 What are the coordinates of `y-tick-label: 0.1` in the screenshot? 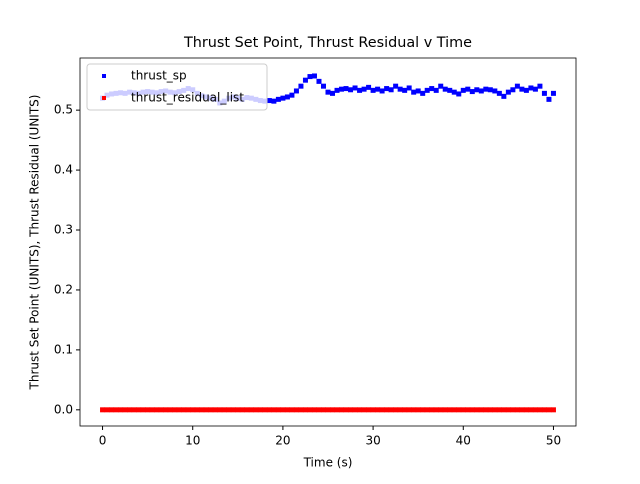 It's located at (63, 349).